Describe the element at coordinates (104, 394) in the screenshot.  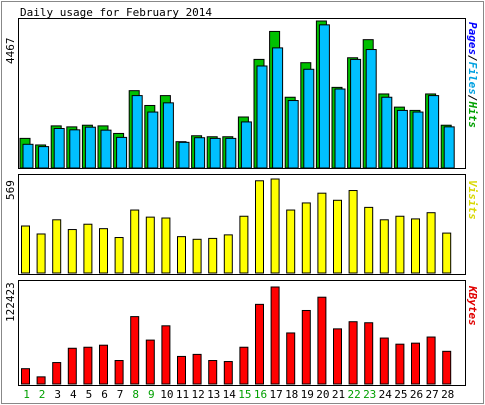
I see `x-tick-label: 6` at that location.